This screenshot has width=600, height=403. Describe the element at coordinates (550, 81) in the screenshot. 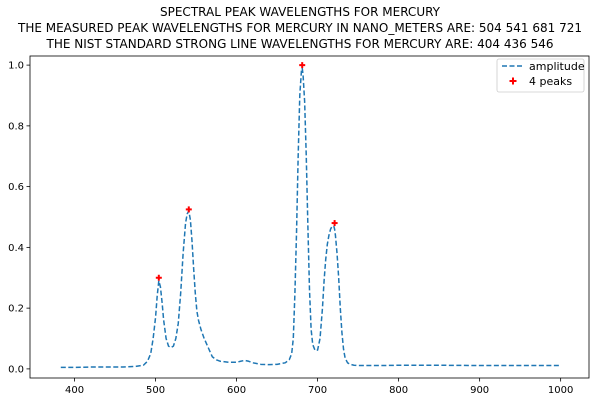

I see `legend-label-peaks: 4 peaks` at that location.